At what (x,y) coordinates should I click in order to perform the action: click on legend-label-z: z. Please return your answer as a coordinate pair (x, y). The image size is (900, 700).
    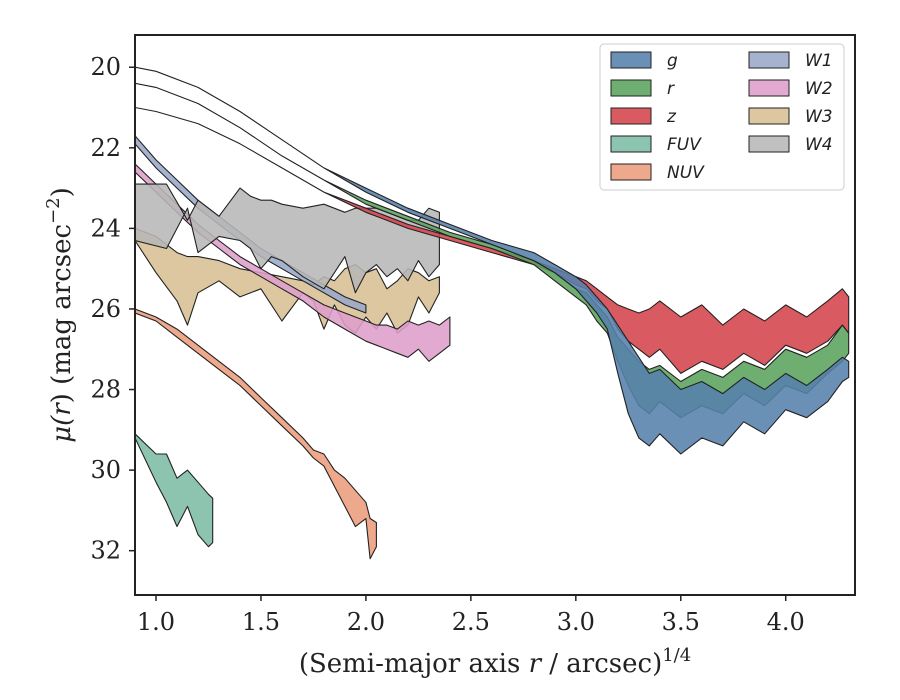
    Looking at the image, I should click on (671, 117).